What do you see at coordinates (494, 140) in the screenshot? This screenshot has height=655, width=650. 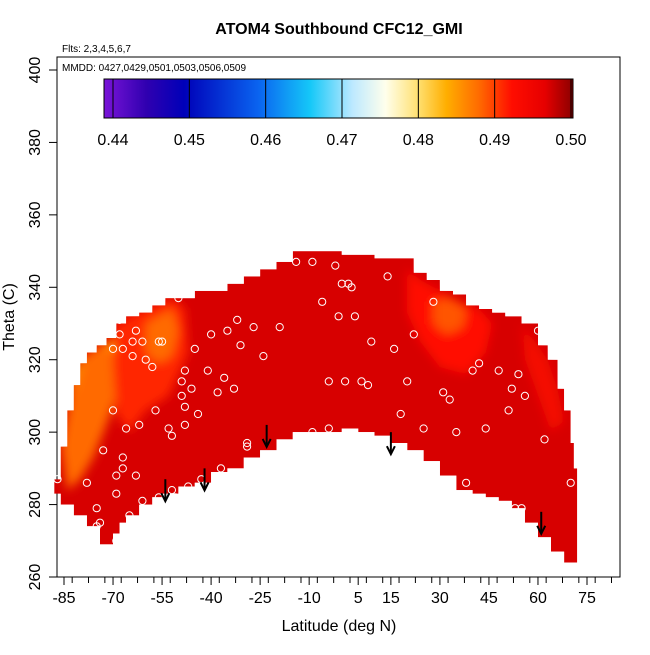 I see `colorbar-tick-label: 0.49` at bounding box center [494, 140].